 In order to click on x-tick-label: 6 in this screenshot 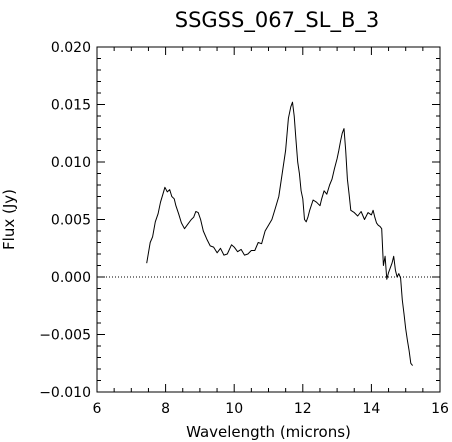, I will do `click(97, 409)`.